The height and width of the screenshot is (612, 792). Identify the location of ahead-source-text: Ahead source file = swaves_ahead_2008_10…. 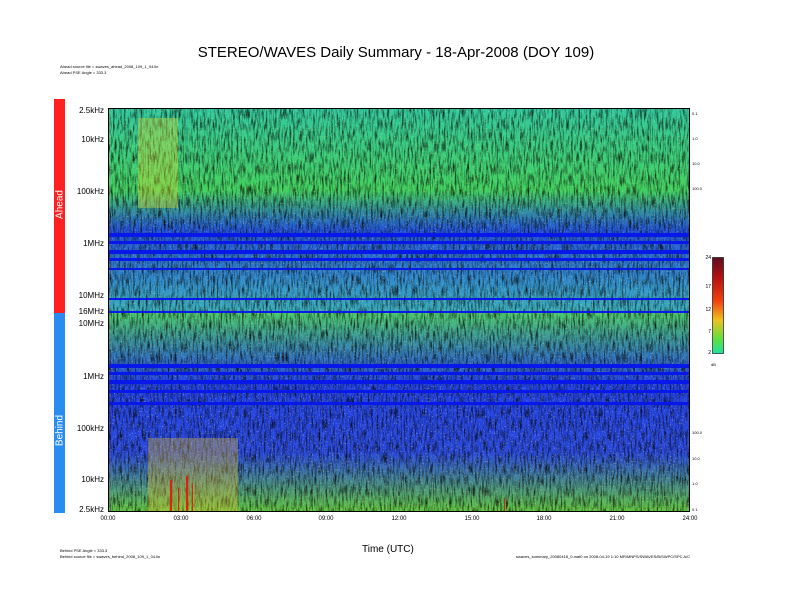
(109, 66).